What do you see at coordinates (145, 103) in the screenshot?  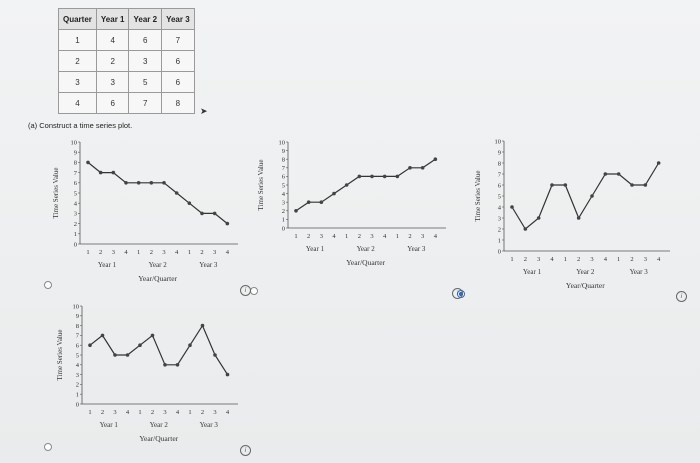 I see `table-cell: 7` at bounding box center [145, 103].